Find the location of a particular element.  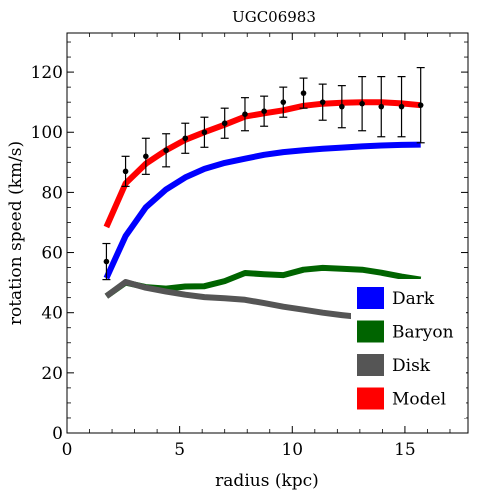

y-tick-label: 0 is located at coordinates (57, 434).